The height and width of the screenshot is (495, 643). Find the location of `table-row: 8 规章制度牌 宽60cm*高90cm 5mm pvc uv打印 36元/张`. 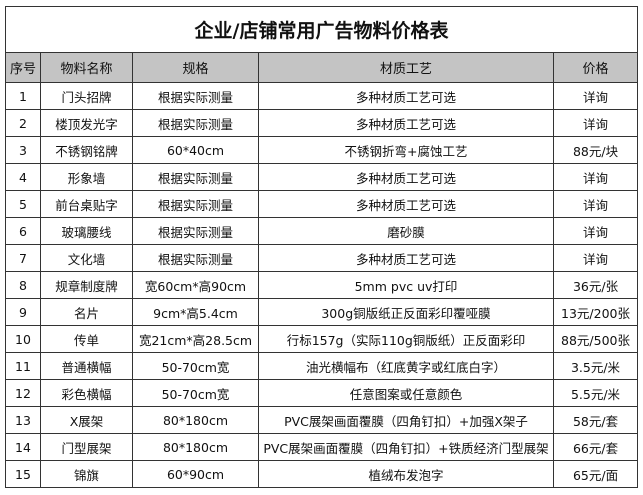

table-row: 8 规章制度牌 宽60cm*高90cm 5mm pvc uv打印 36元/张 is located at coordinates (322, 285).